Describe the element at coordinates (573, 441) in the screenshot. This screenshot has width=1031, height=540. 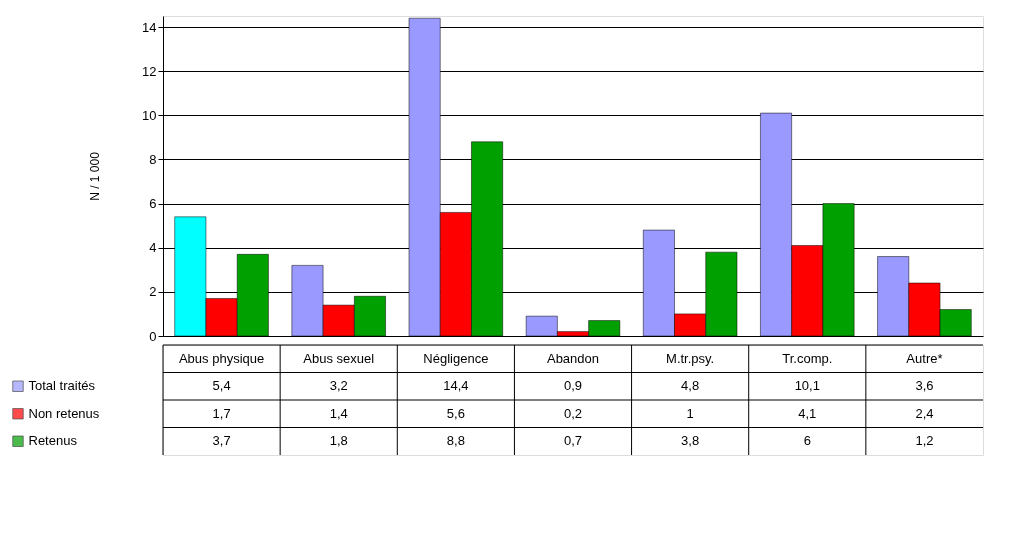
I see `data-label: 0,7` at that location.